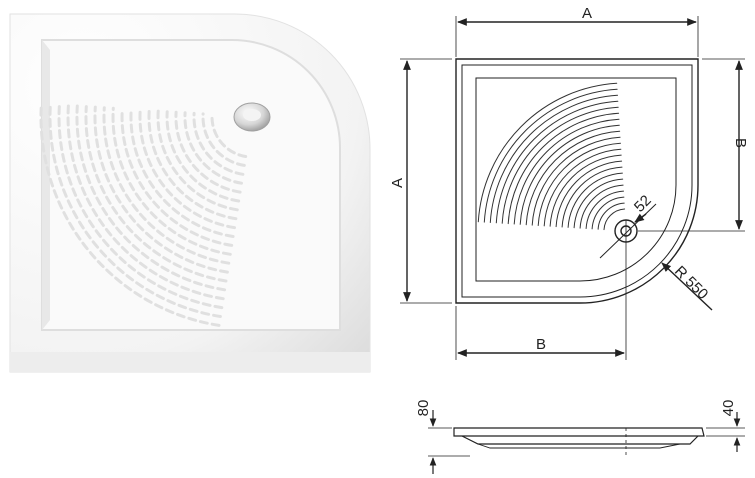 This screenshot has height=478, width=755. Describe the element at coordinates (423, 408) in the screenshot. I see `label-total-height: 80` at that location.